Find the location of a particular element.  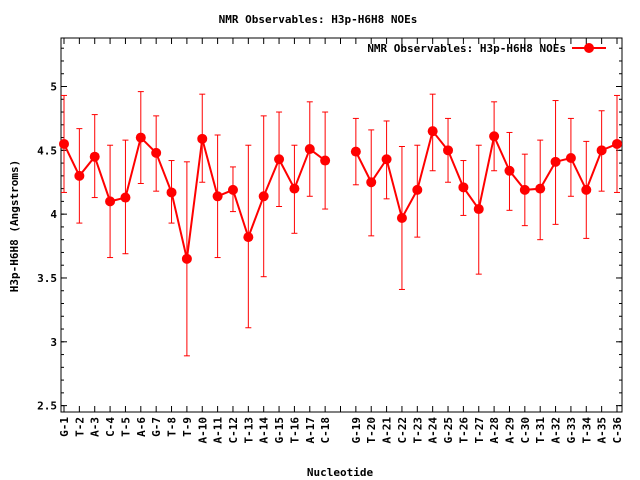

x-tick-label: A-10 is located at coordinates (202, 430).